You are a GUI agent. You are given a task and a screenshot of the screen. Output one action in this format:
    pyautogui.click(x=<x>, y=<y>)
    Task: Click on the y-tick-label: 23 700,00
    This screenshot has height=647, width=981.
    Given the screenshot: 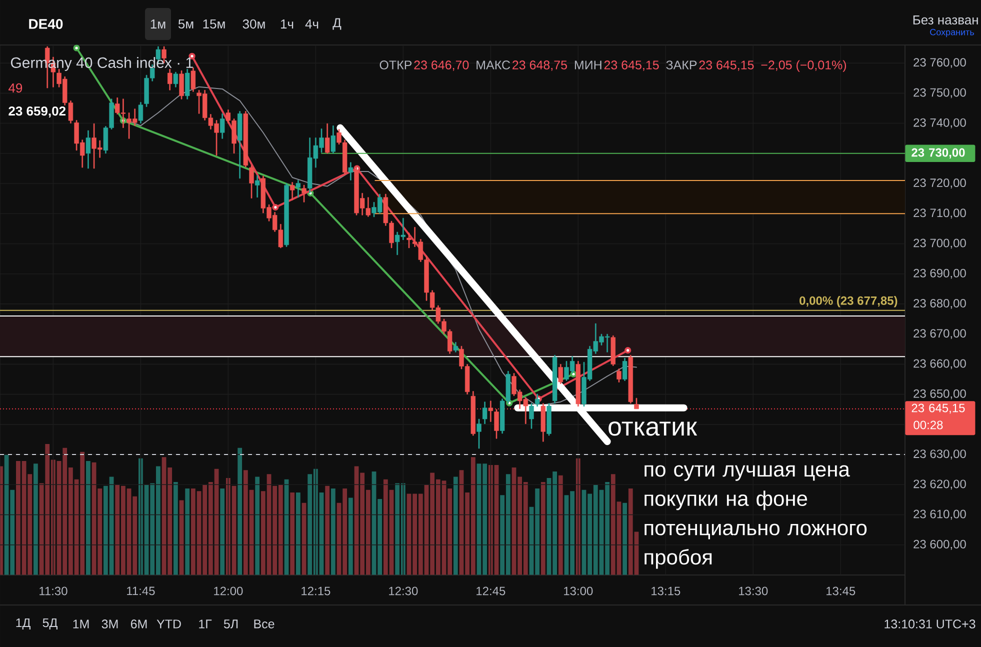 What is the action you would take?
    pyautogui.click(x=940, y=243)
    